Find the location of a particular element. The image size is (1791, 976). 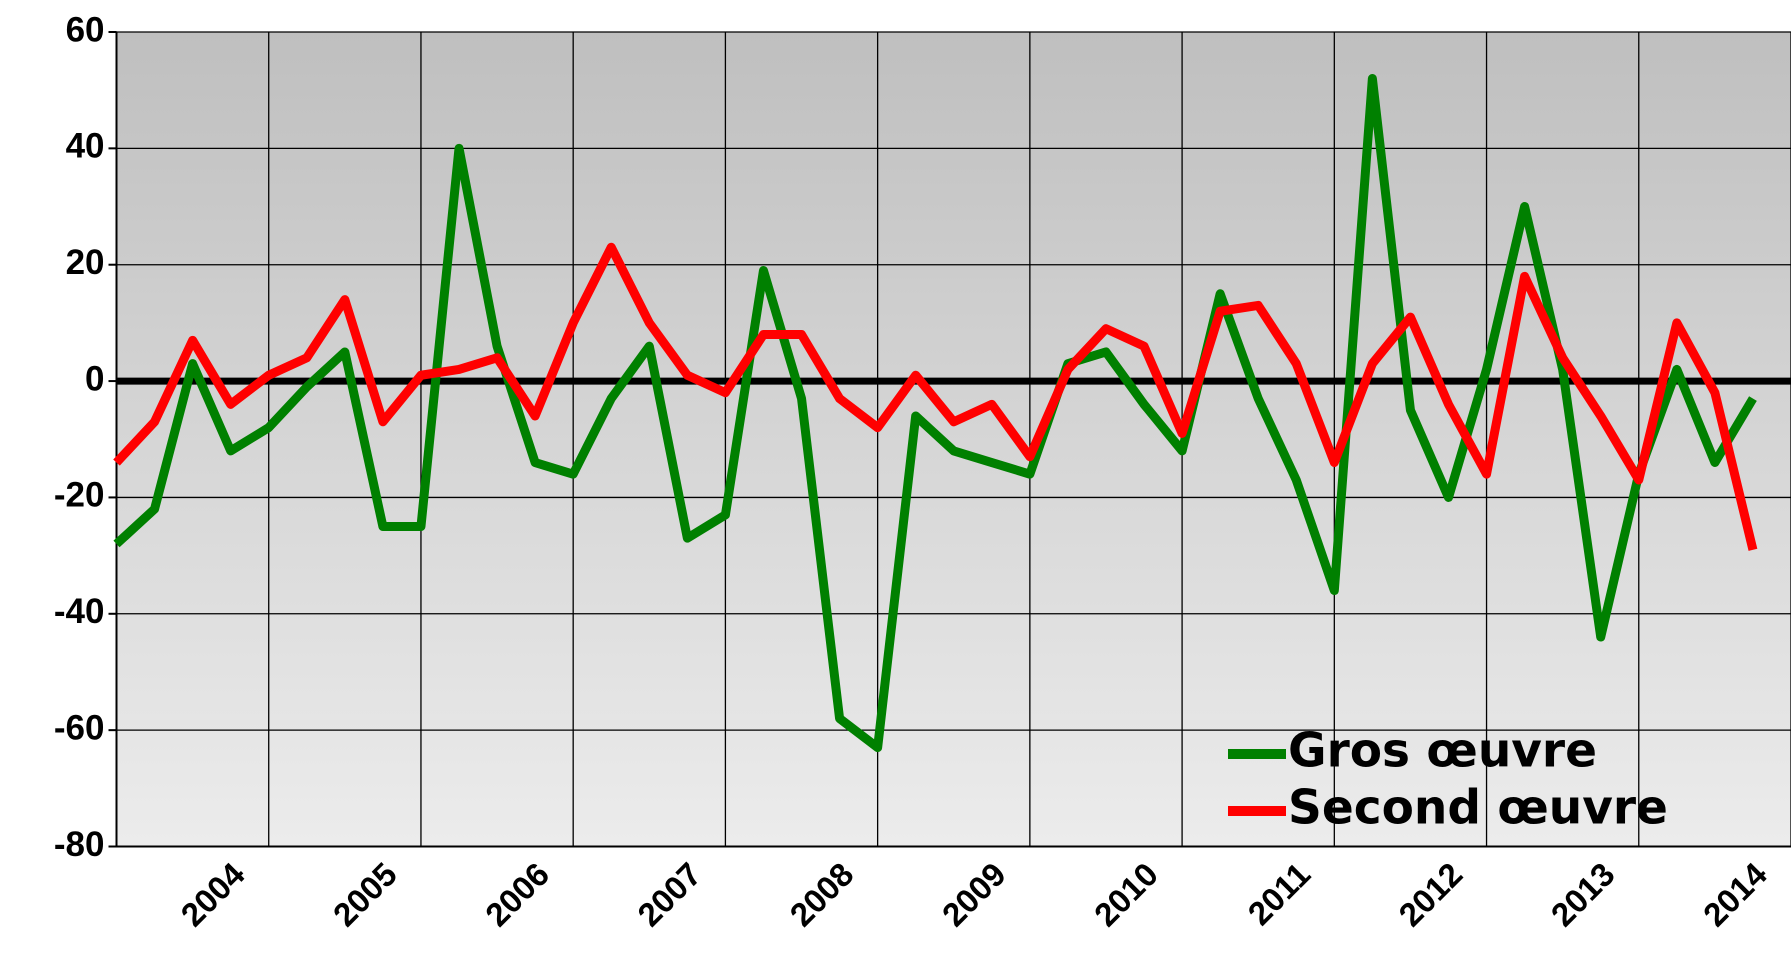

x-tick-label: 2010 is located at coordinates (1126, 894).